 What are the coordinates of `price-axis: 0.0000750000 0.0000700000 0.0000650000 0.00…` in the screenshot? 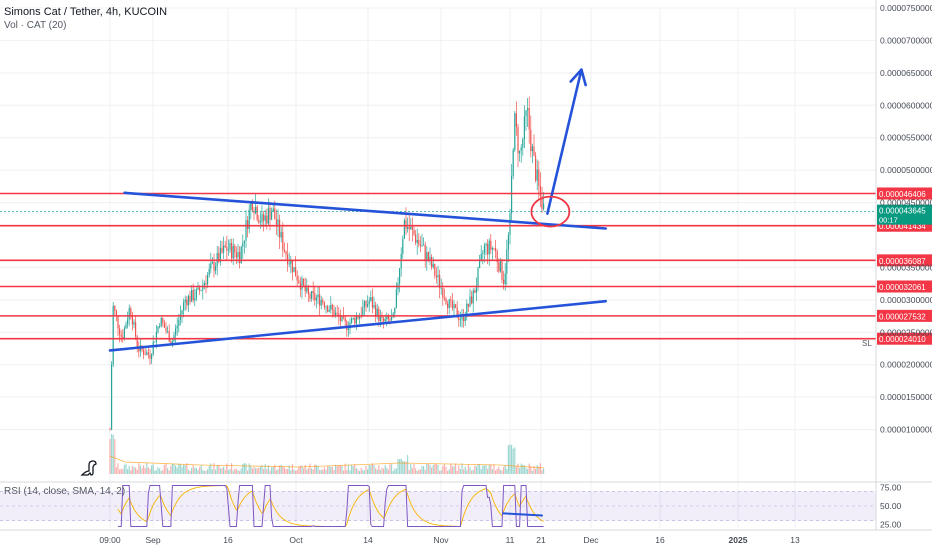 It's located at (903, 265).